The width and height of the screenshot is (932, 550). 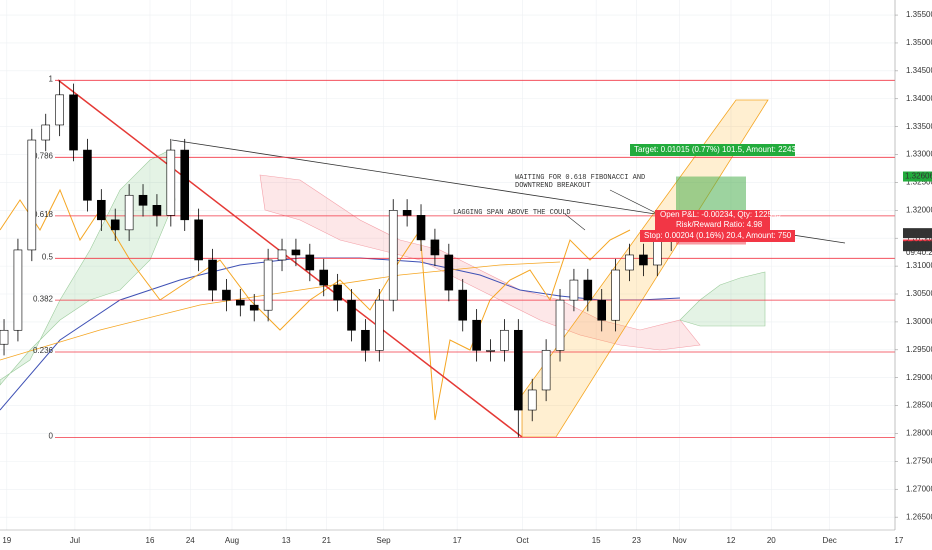 What do you see at coordinates (919, 98) in the screenshot?
I see `y-tick-label: 1.34000` at bounding box center [919, 98].